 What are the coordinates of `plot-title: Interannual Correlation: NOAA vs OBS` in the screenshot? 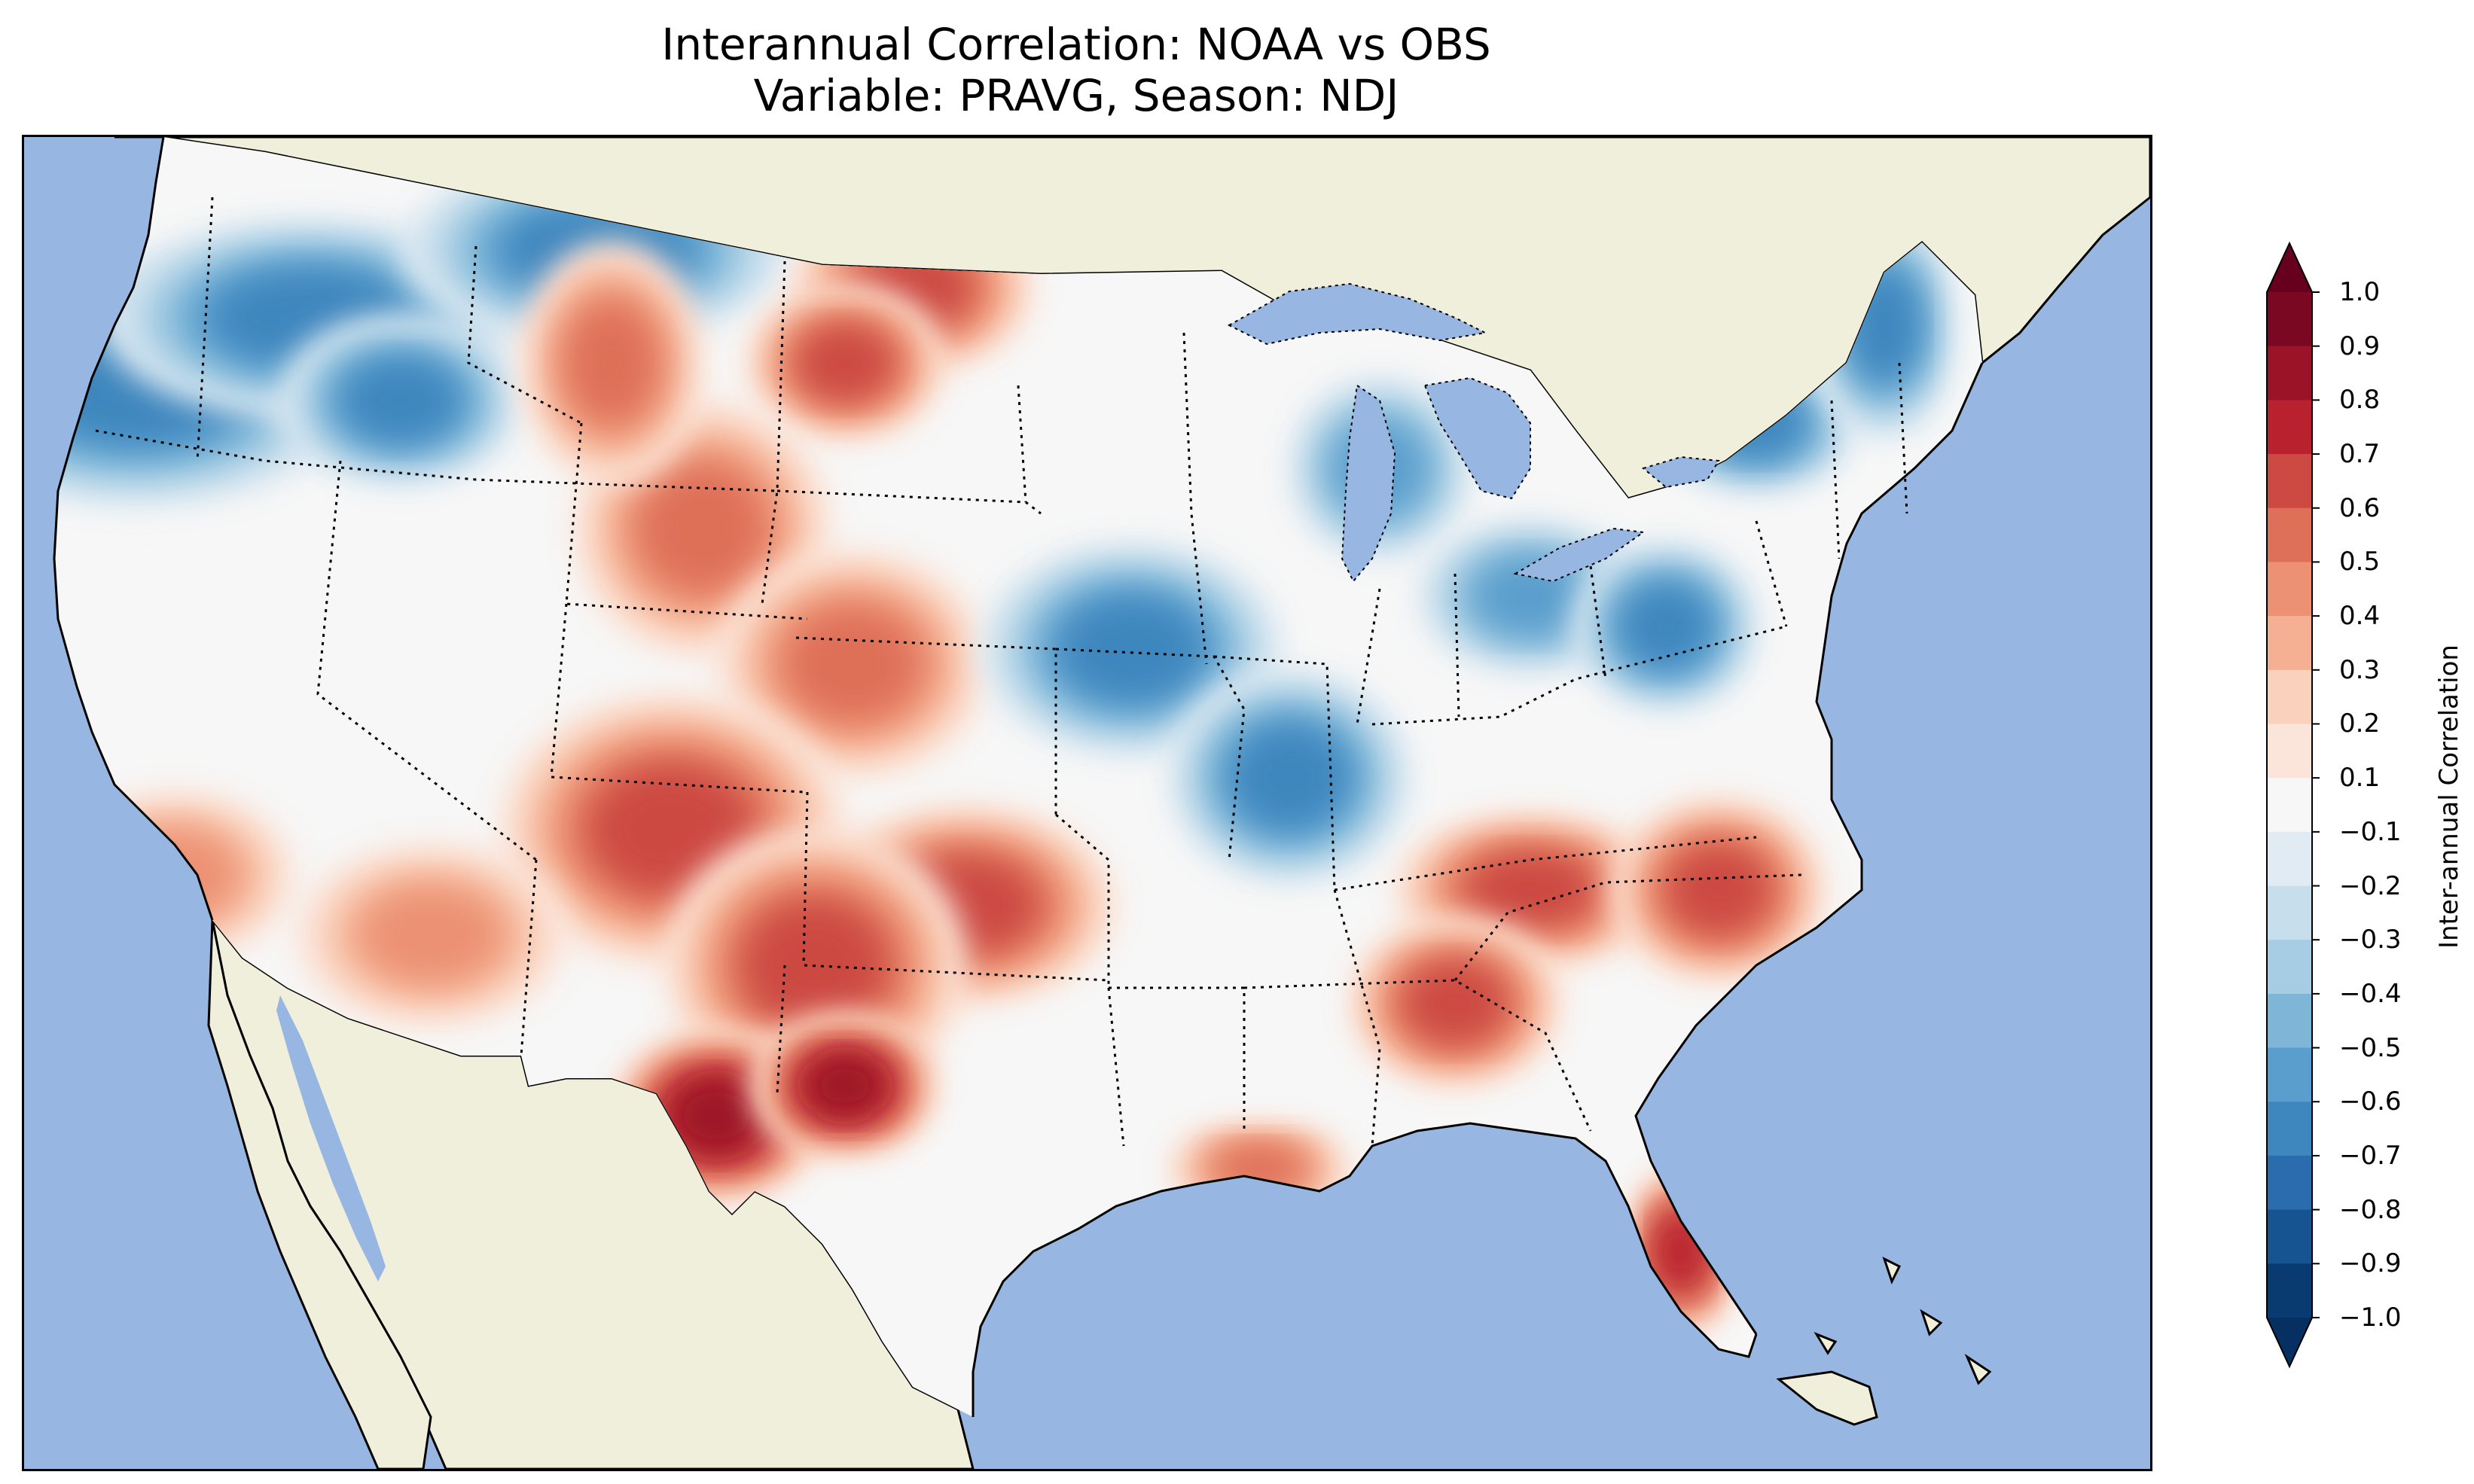 It's located at (1076, 44).